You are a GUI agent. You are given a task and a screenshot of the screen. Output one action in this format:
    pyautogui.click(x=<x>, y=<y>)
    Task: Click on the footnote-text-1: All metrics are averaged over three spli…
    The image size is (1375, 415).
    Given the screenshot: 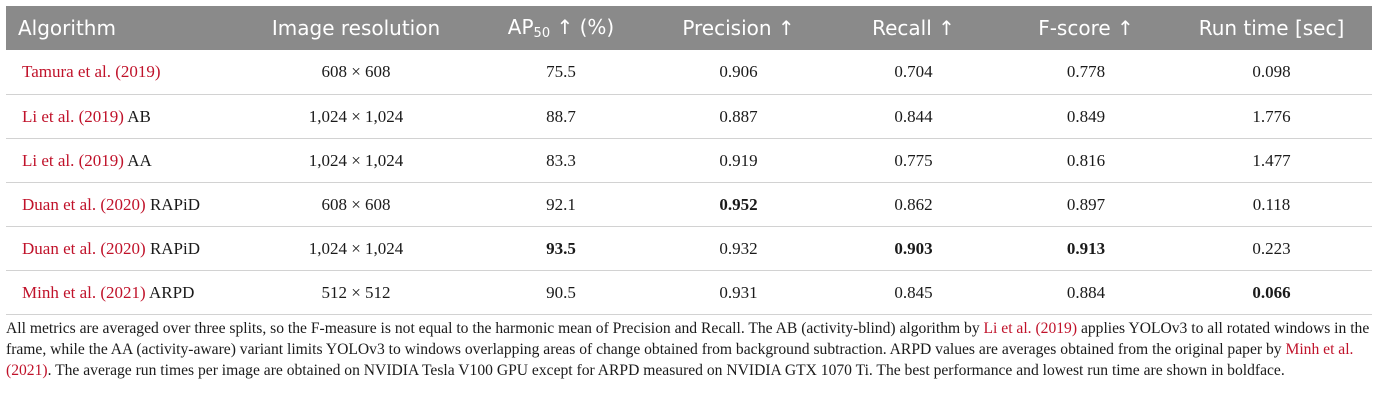 What is the action you would take?
    pyautogui.click(x=495, y=328)
    